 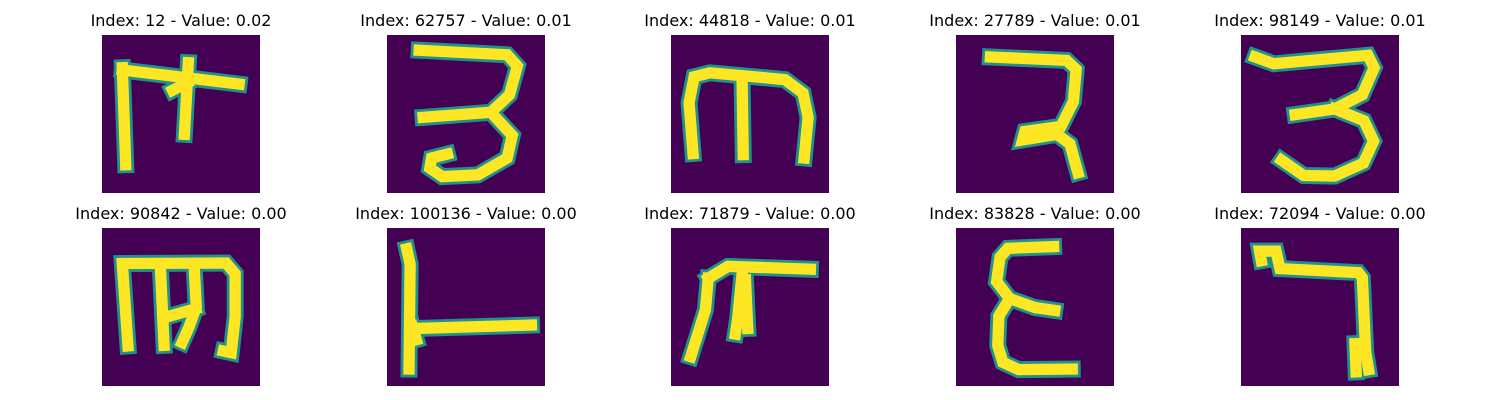 I want to click on panel-title-6: Index: 100136 - Value: 0.00, so click(x=466, y=213).